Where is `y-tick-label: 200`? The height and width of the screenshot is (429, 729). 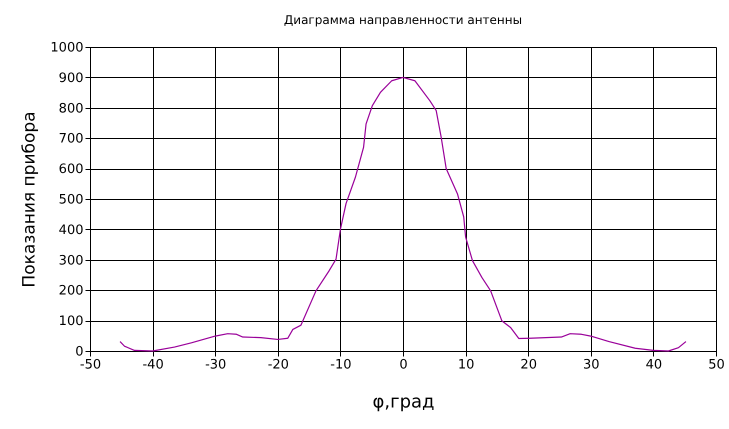 y-tick-label: 200 is located at coordinates (71, 291).